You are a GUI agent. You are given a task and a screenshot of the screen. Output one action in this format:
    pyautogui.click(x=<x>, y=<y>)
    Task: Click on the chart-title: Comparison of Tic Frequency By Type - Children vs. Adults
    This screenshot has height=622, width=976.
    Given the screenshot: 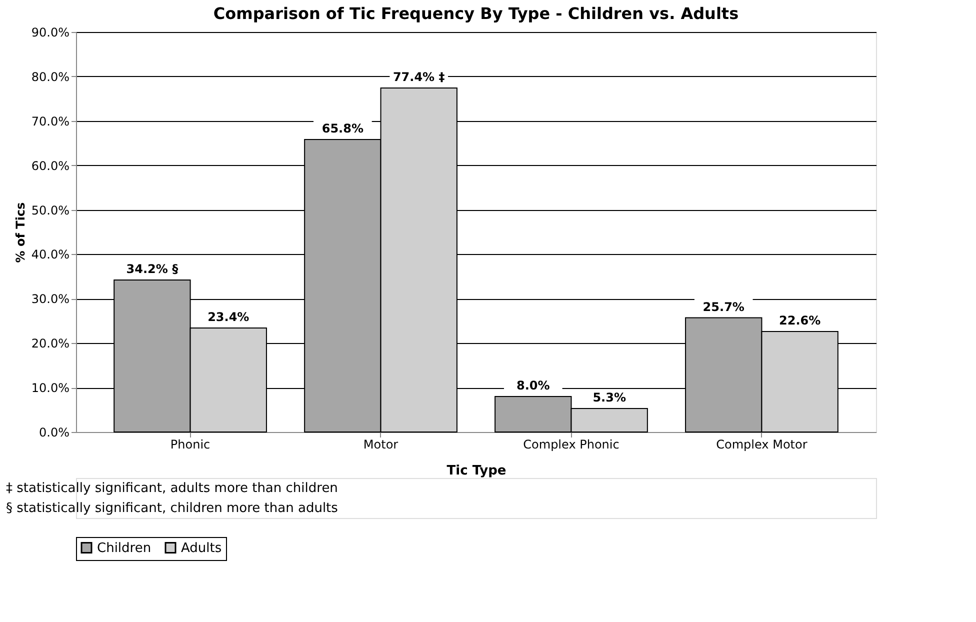 What is the action you would take?
    pyautogui.click(x=476, y=13)
    